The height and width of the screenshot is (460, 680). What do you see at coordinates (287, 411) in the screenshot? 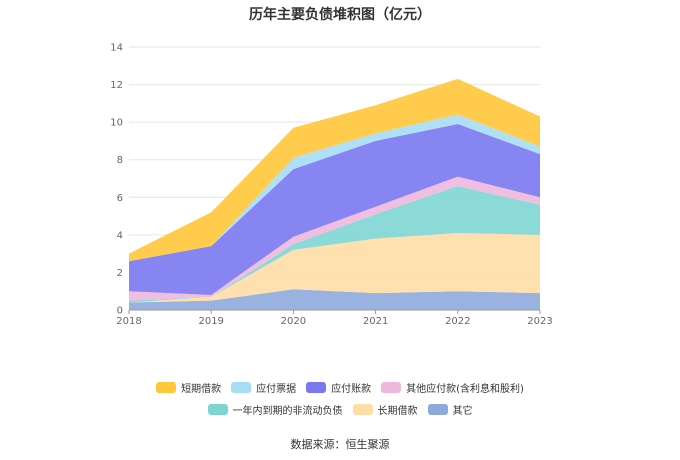
I see `legend-label: 一年内到期的非流动负债` at bounding box center [287, 411].